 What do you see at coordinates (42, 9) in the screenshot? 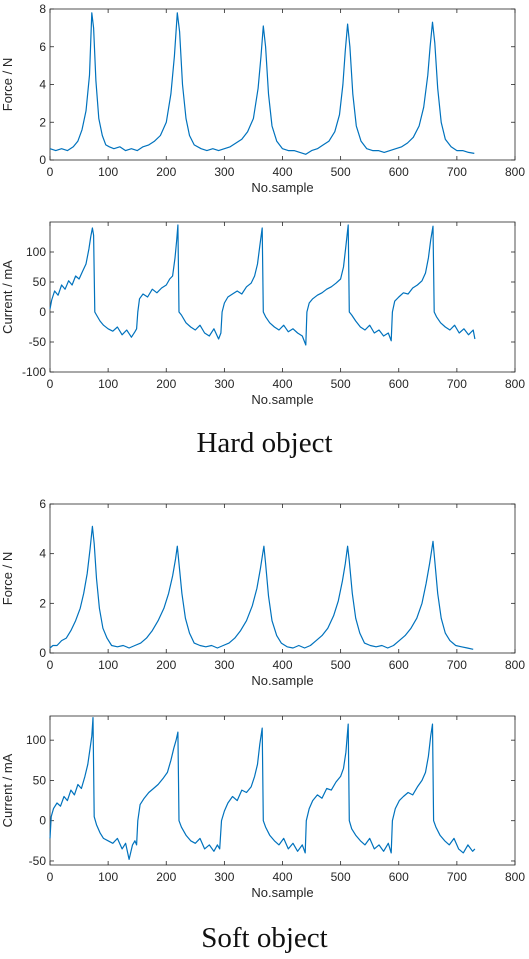
I see `y-tick-label-hard-force: 8` at bounding box center [42, 9].